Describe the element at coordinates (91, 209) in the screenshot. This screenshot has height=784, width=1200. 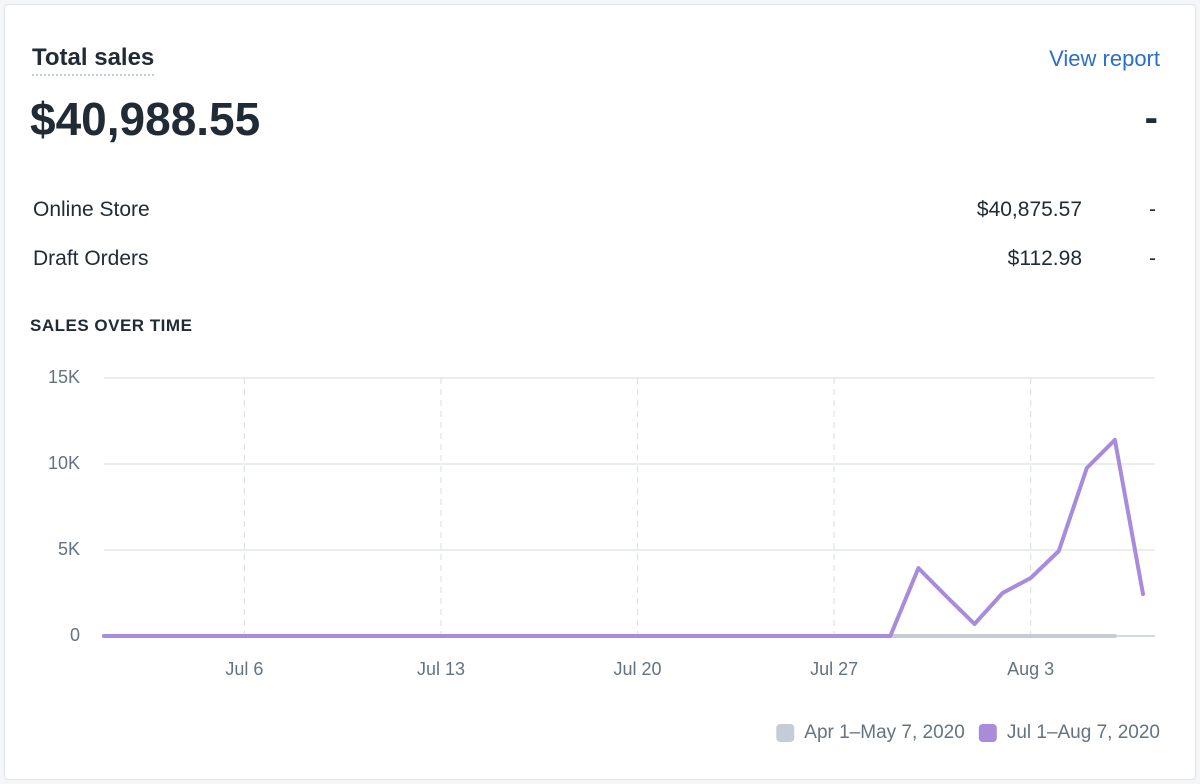
I see `row-label: Online Store` at that location.